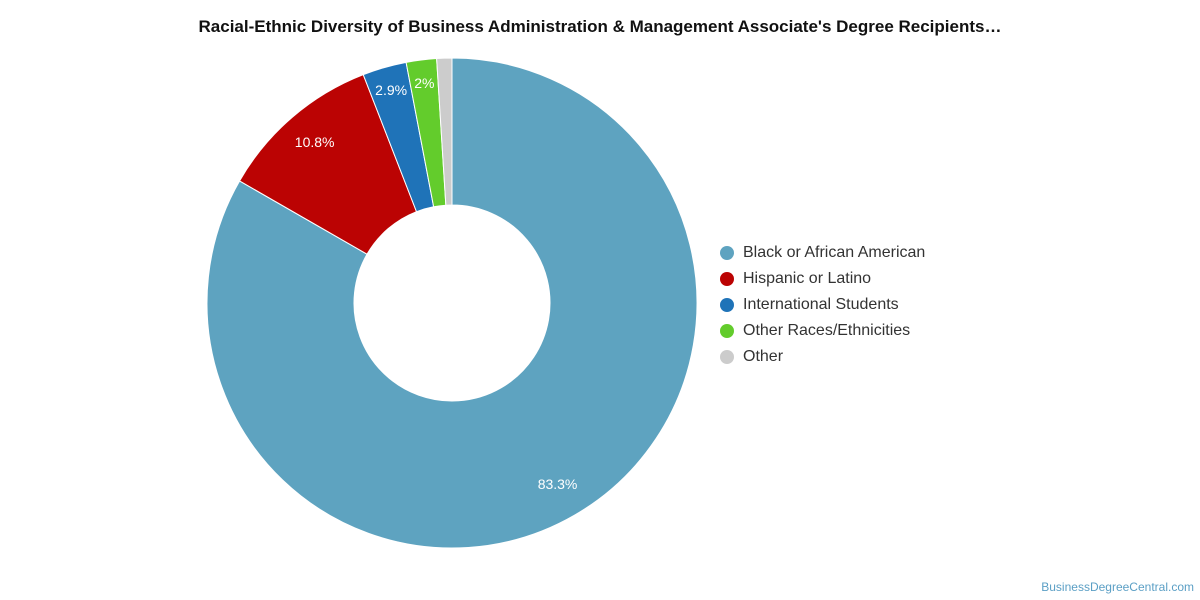 This screenshot has width=1200, height=600. What do you see at coordinates (391, 90) in the screenshot?
I see `slice-value-label: 2.9%` at bounding box center [391, 90].